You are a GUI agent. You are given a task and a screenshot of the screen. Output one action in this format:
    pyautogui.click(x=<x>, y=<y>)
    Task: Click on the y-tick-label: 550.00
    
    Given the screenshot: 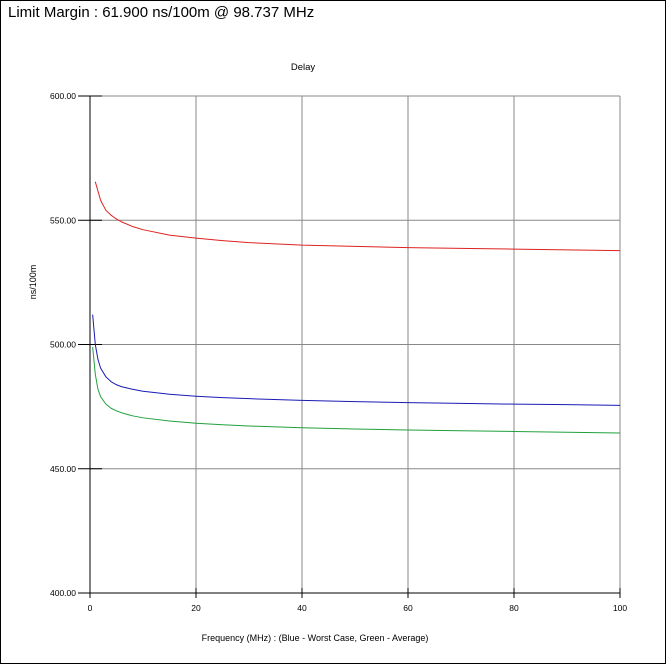 What is the action you would take?
    pyautogui.click(x=63, y=220)
    